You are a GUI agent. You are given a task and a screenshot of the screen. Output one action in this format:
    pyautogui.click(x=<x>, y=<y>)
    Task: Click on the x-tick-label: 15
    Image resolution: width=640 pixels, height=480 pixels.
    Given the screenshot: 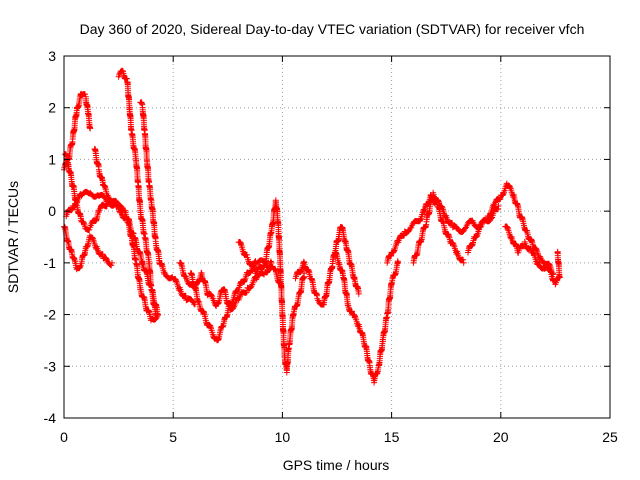 What is the action you would take?
    pyautogui.click(x=392, y=437)
    